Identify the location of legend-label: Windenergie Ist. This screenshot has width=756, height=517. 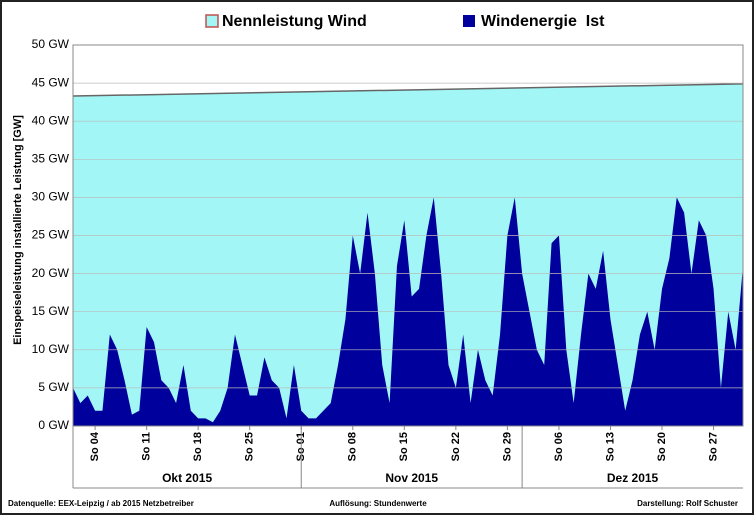
(543, 21).